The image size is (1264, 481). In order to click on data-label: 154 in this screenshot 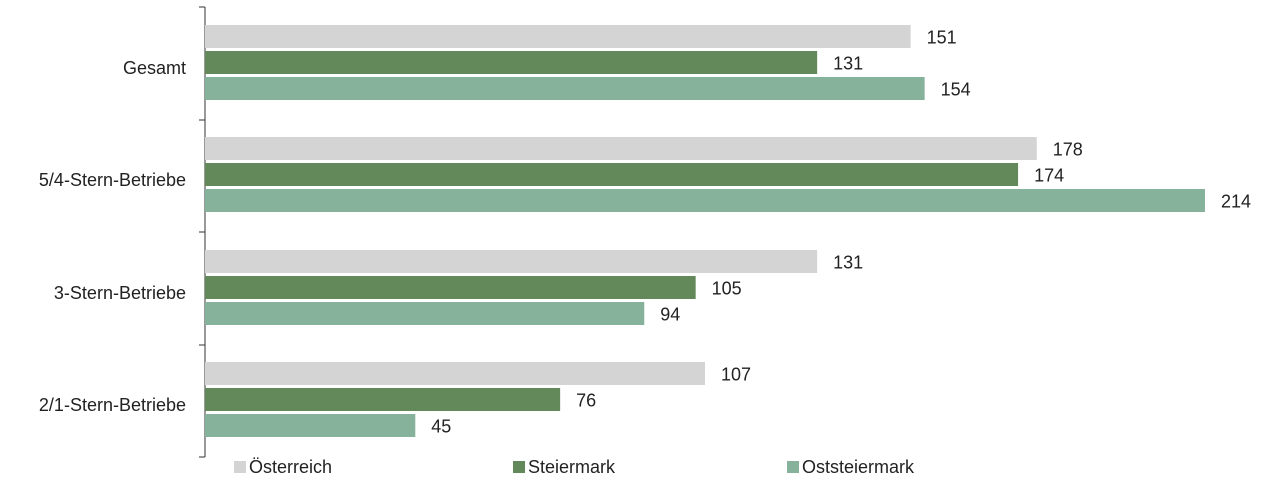, I will do `click(956, 89)`.